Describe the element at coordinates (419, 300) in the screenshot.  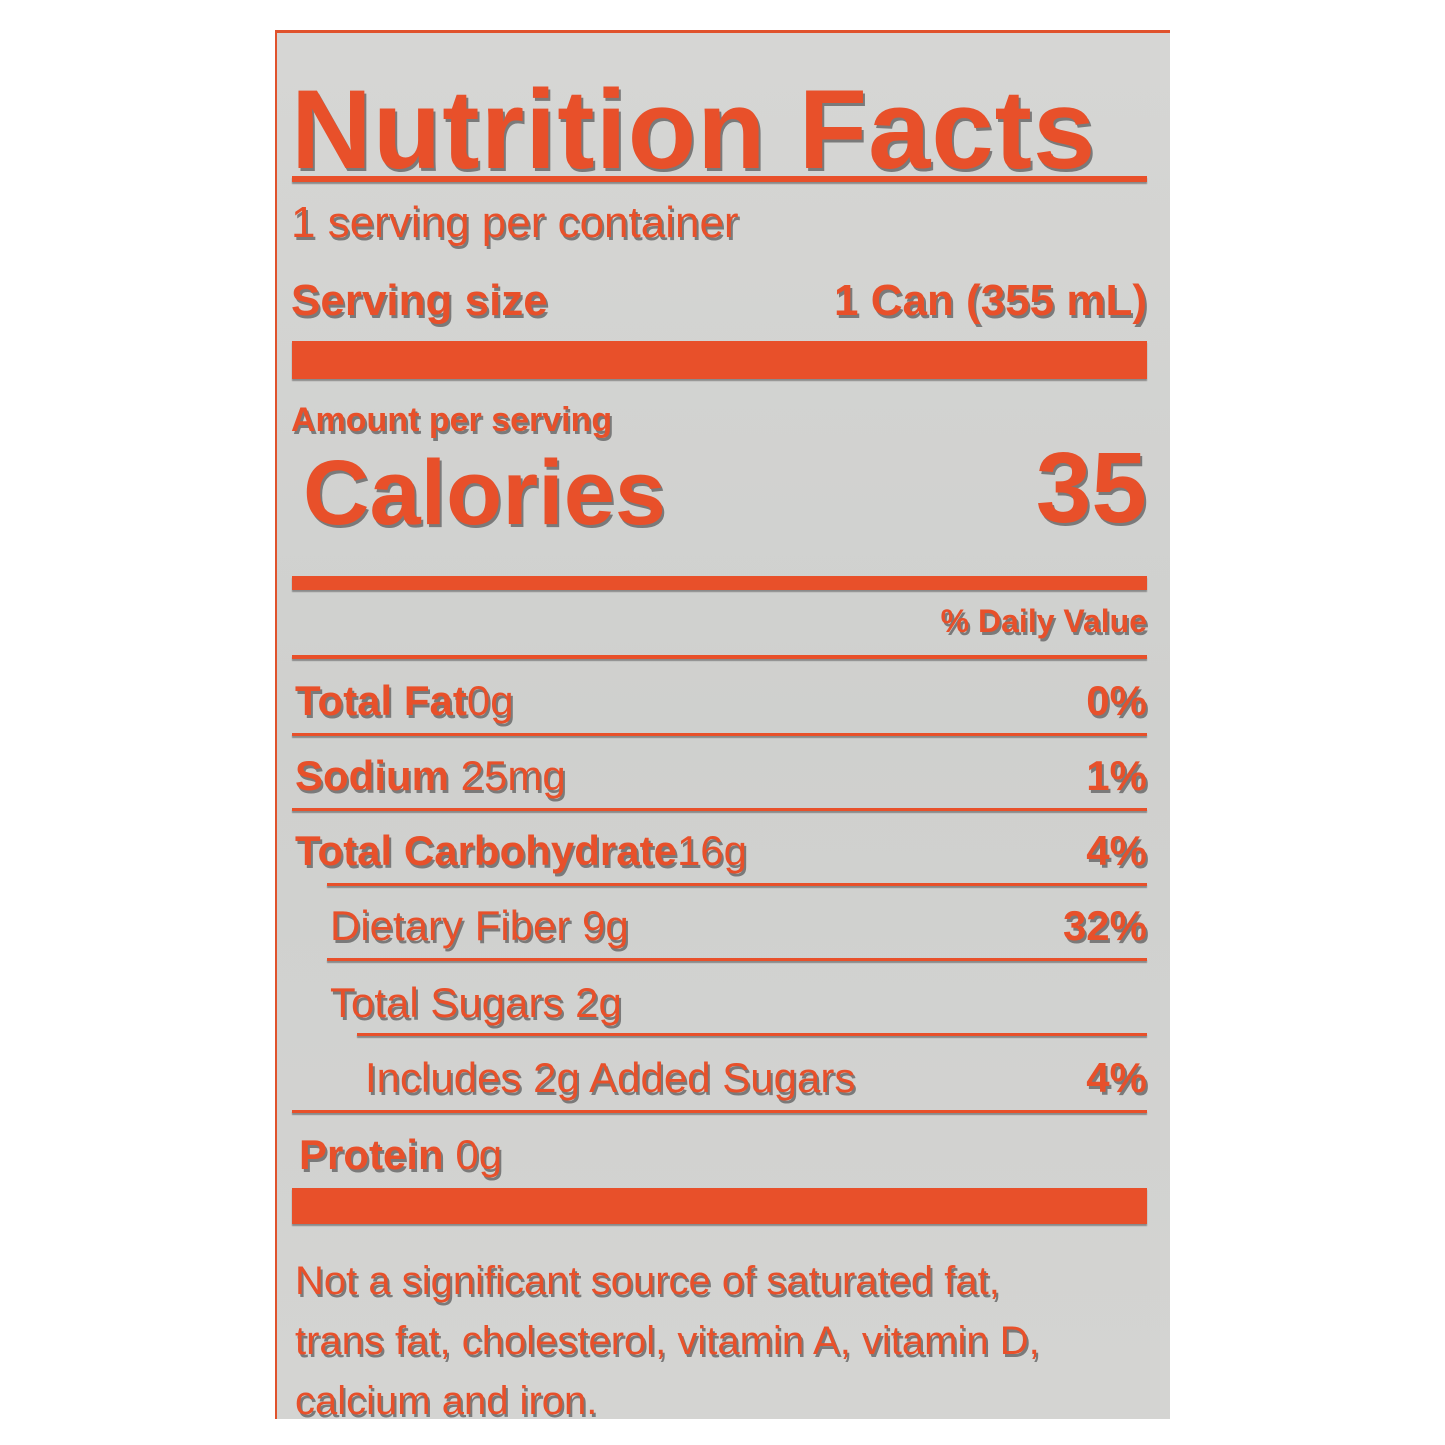
I see `serving-size-label: Serving size` at that location.